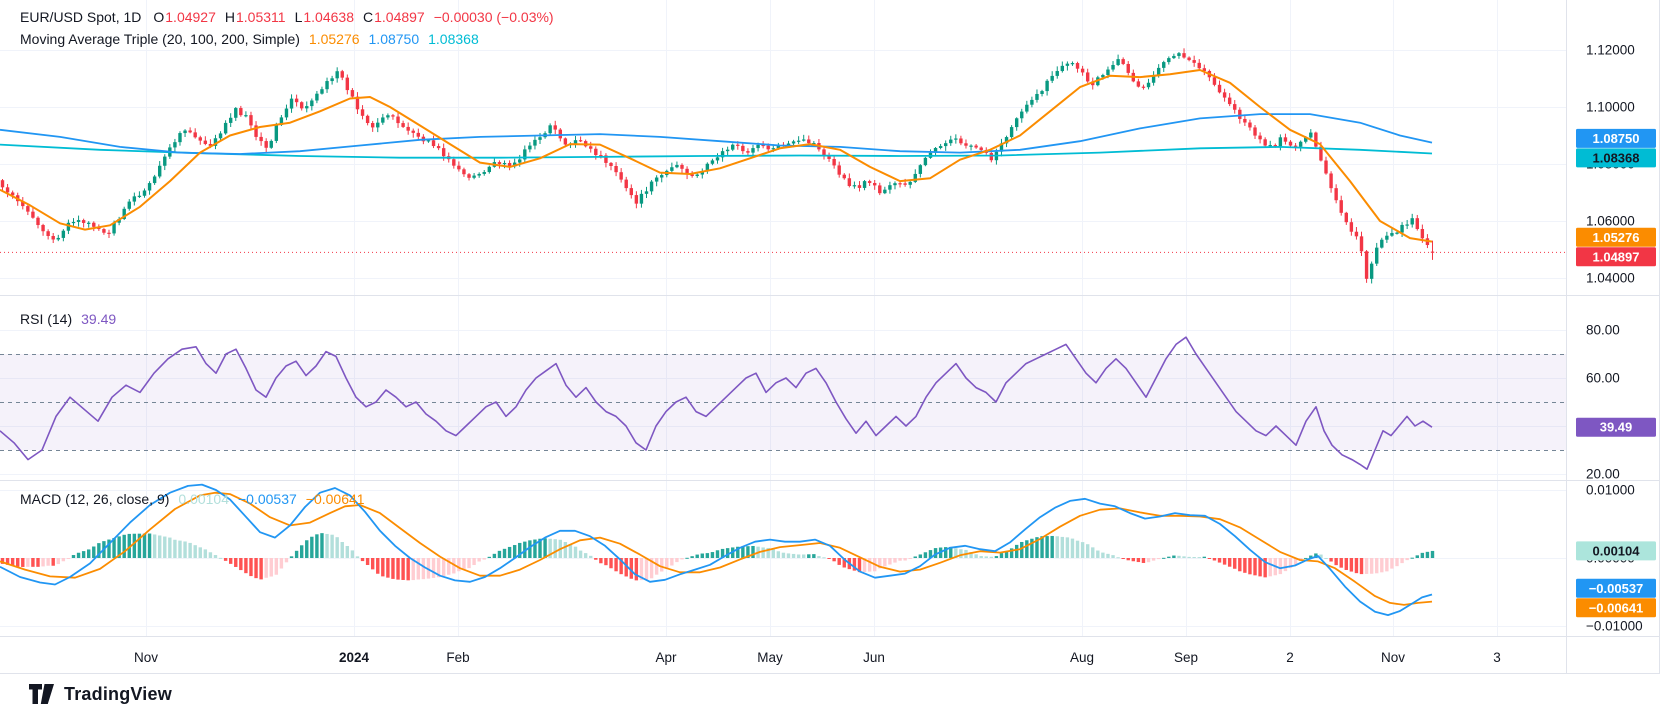  I want to click on ma100-line, so click(716, 134).